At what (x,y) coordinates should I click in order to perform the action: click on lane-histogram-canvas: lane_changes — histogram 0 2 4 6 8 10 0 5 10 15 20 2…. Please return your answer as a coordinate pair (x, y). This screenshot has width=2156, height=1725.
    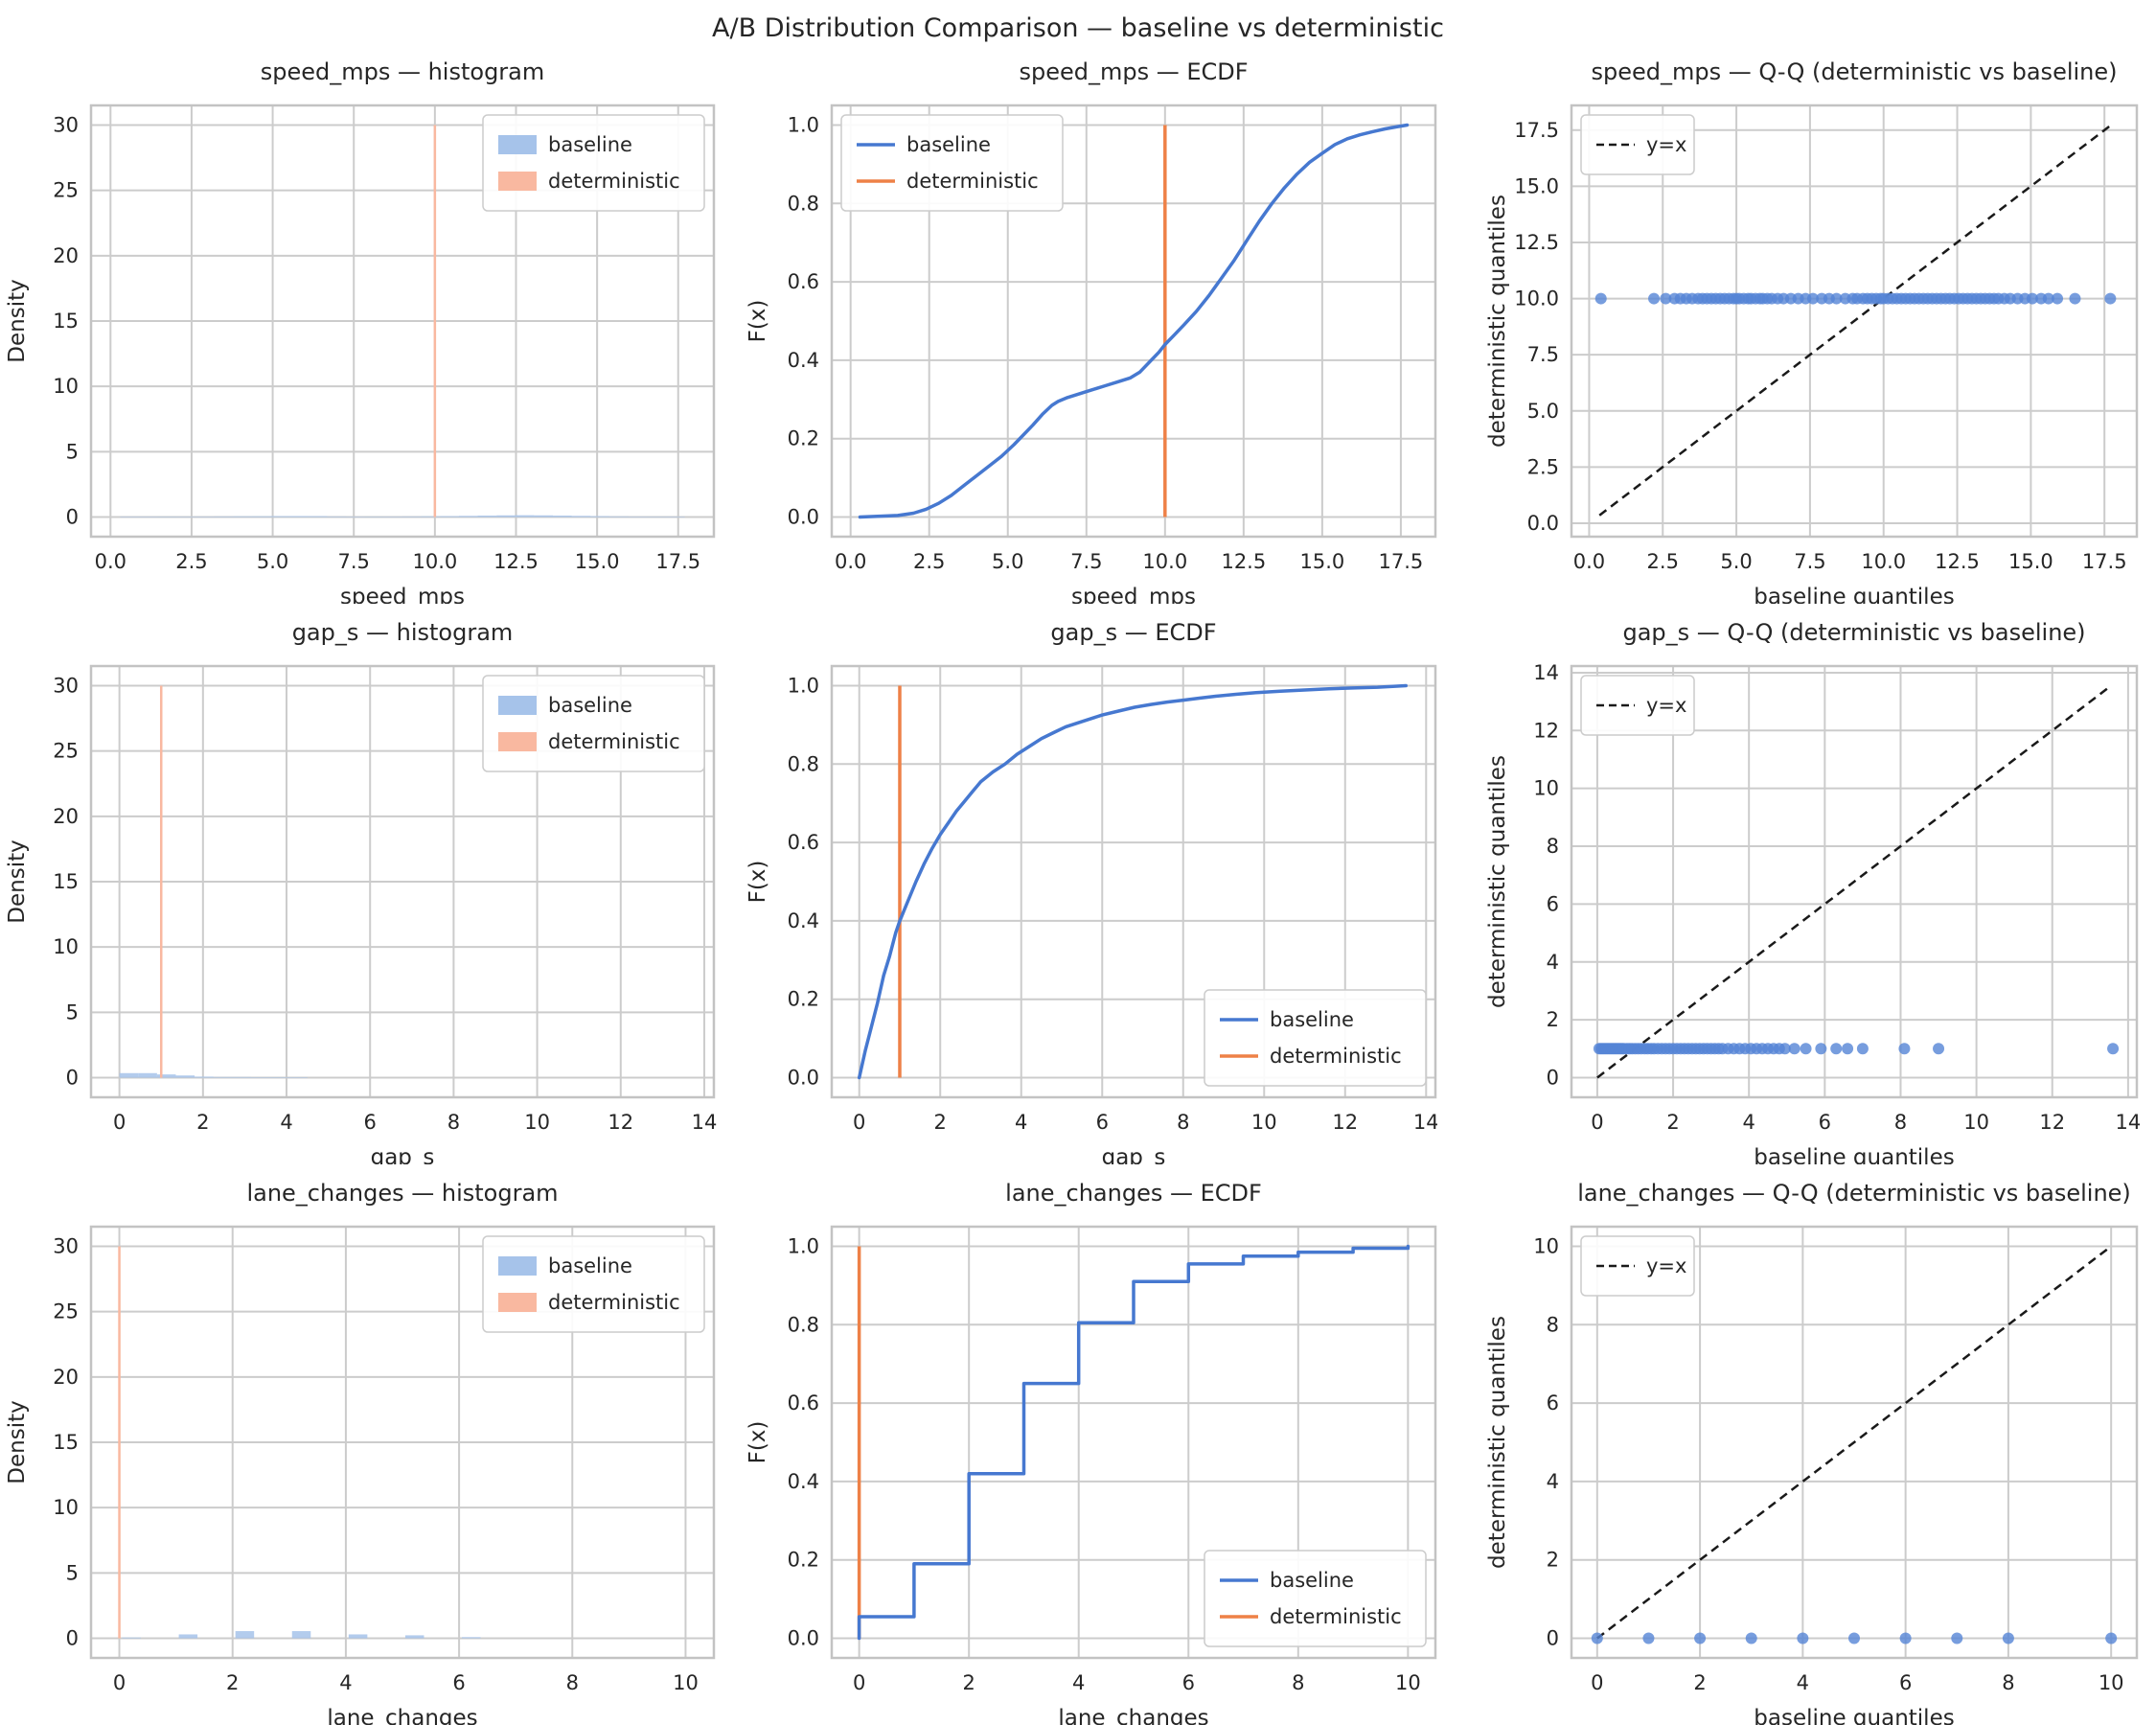
    Looking at the image, I should click on (360, 1452).